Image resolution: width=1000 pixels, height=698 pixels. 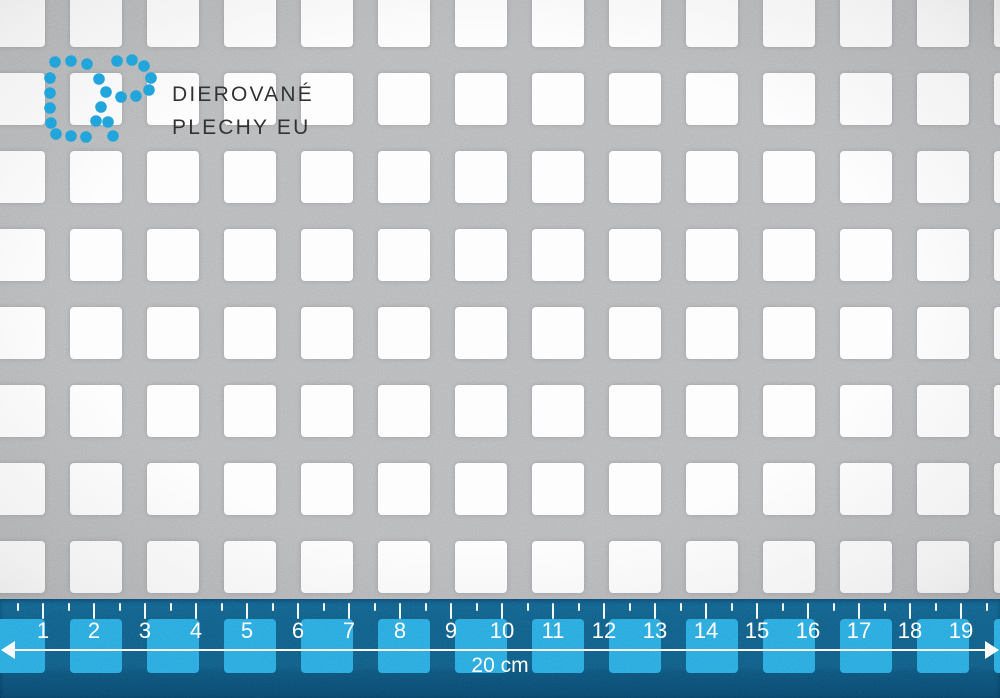 What do you see at coordinates (961, 630) in the screenshot?
I see `ruler-number: 19` at bounding box center [961, 630].